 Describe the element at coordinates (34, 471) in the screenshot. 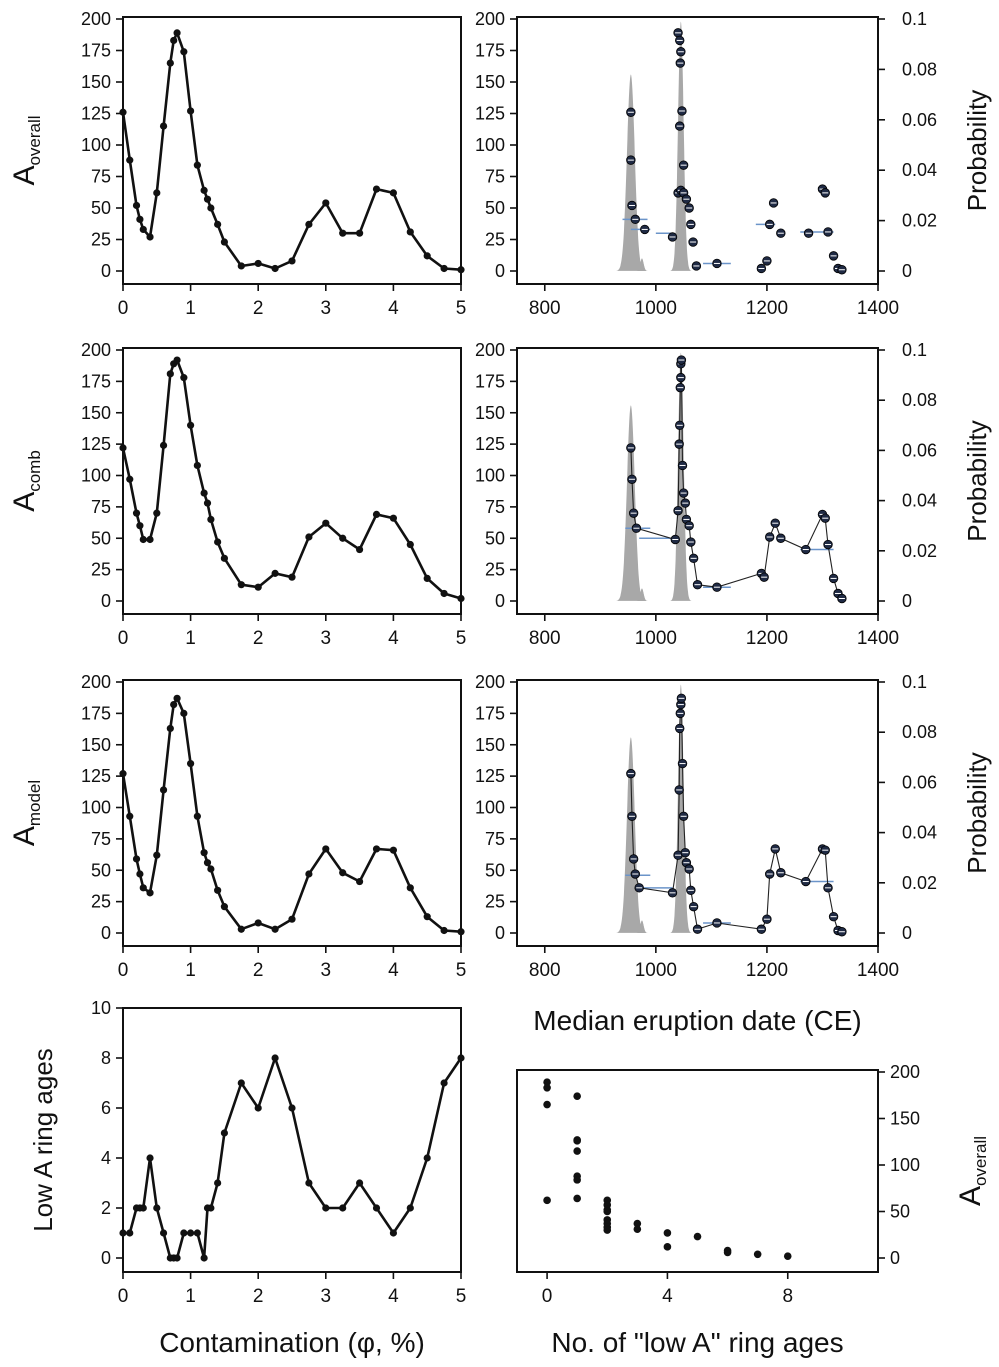

I see `y-axis-label-subscript: comb` at that location.